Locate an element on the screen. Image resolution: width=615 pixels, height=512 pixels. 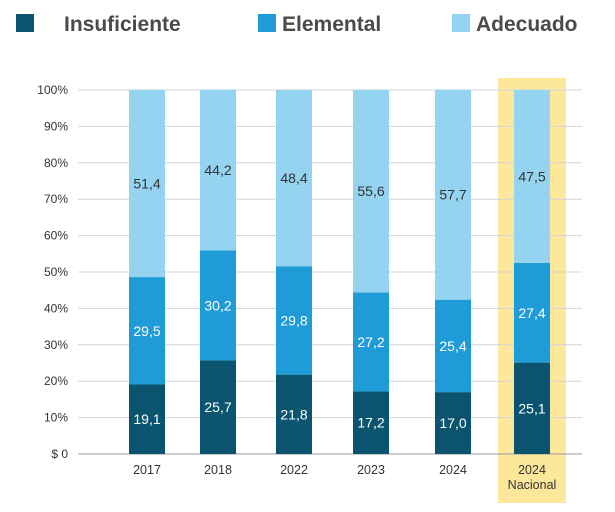
bar-insuficiente-2024 is located at coordinates (453, 423).